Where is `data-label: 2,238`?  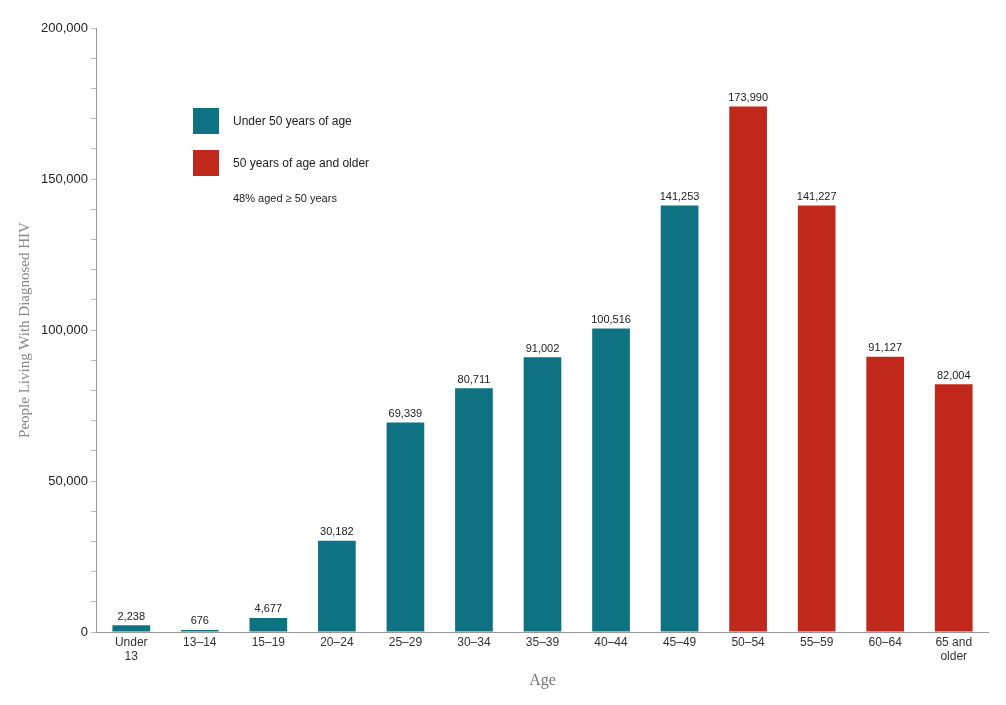 data-label: 2,238 is located at coordinates (131, 615).